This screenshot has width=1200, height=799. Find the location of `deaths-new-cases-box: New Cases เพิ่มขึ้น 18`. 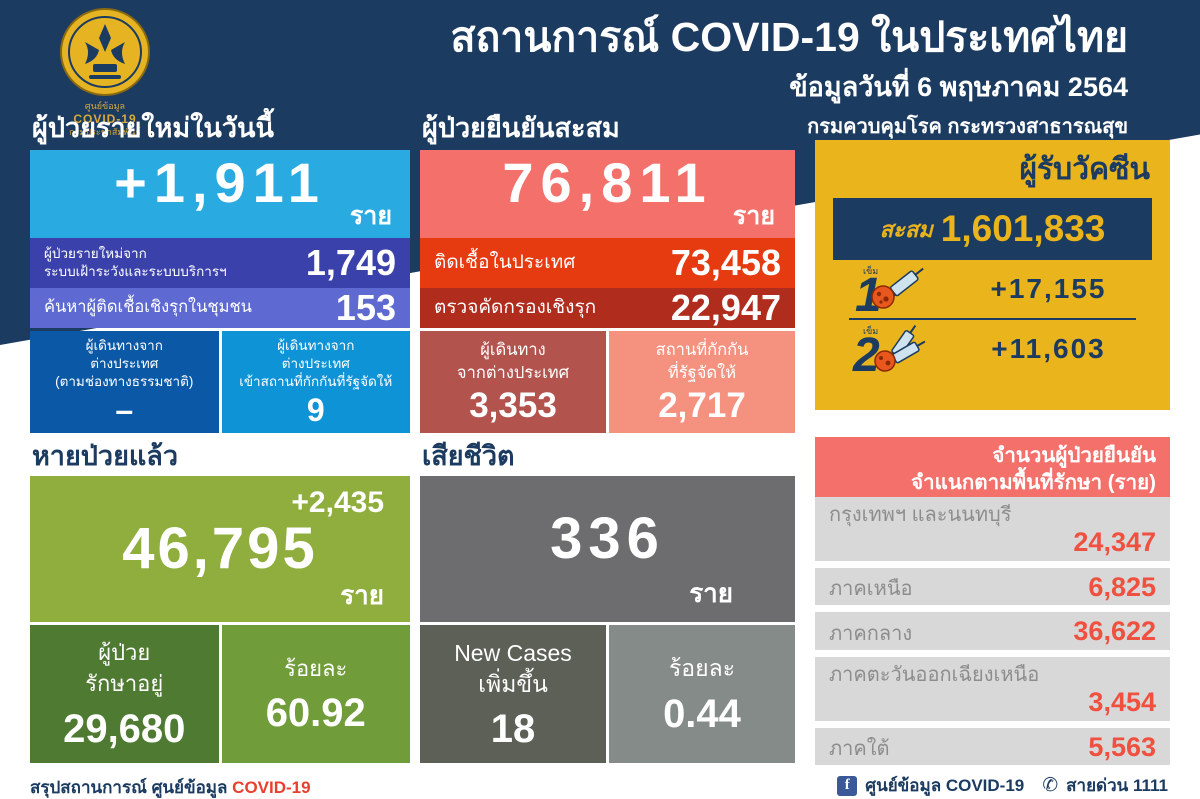

deaths-new-cases-box: New Cases เพิ่มขึ้น 18 is located at coordinates (513, 694).